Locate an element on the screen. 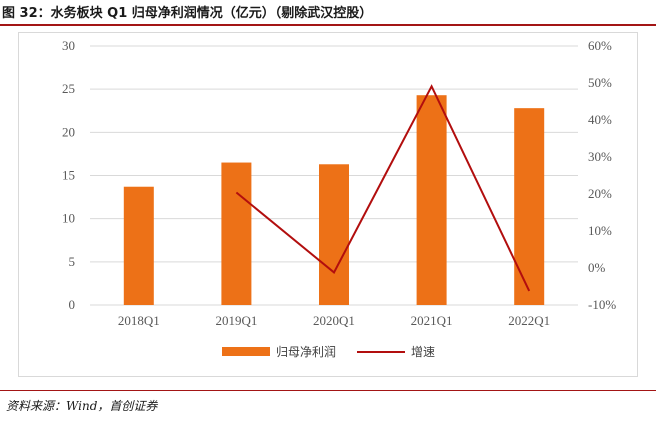 This screenshot has height=421, width=656. left-tick-label: 30 is located at coordinates (68, 45).